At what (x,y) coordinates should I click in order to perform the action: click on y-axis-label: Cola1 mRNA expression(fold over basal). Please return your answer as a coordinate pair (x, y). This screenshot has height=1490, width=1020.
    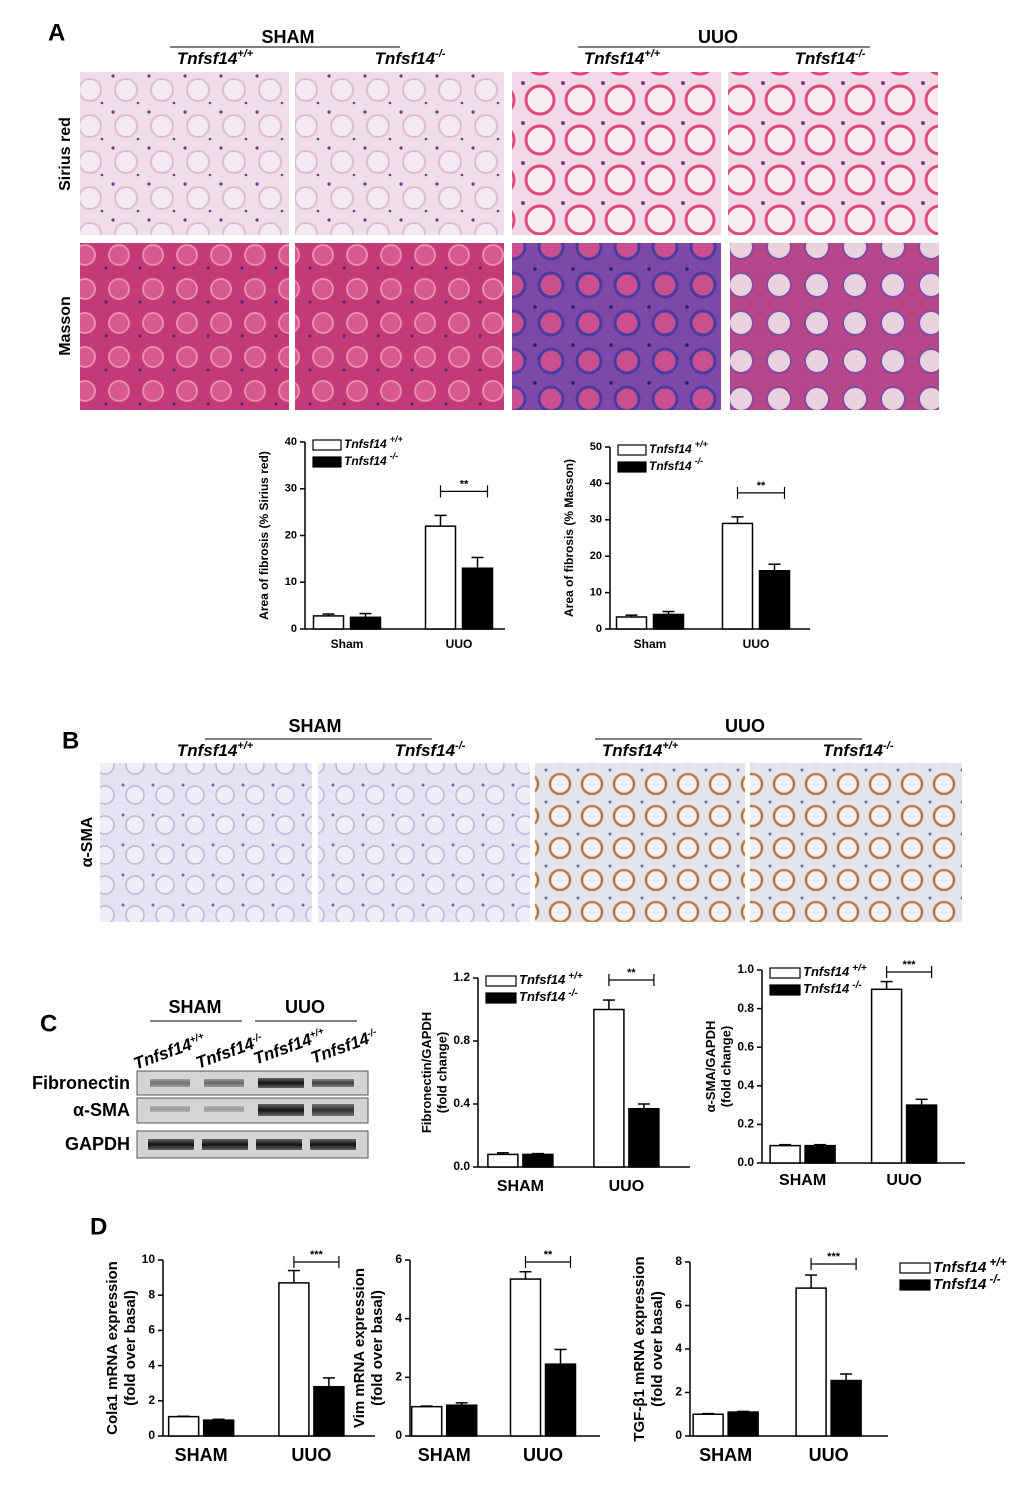
    Looking at the image, I should click on (121, 1348).